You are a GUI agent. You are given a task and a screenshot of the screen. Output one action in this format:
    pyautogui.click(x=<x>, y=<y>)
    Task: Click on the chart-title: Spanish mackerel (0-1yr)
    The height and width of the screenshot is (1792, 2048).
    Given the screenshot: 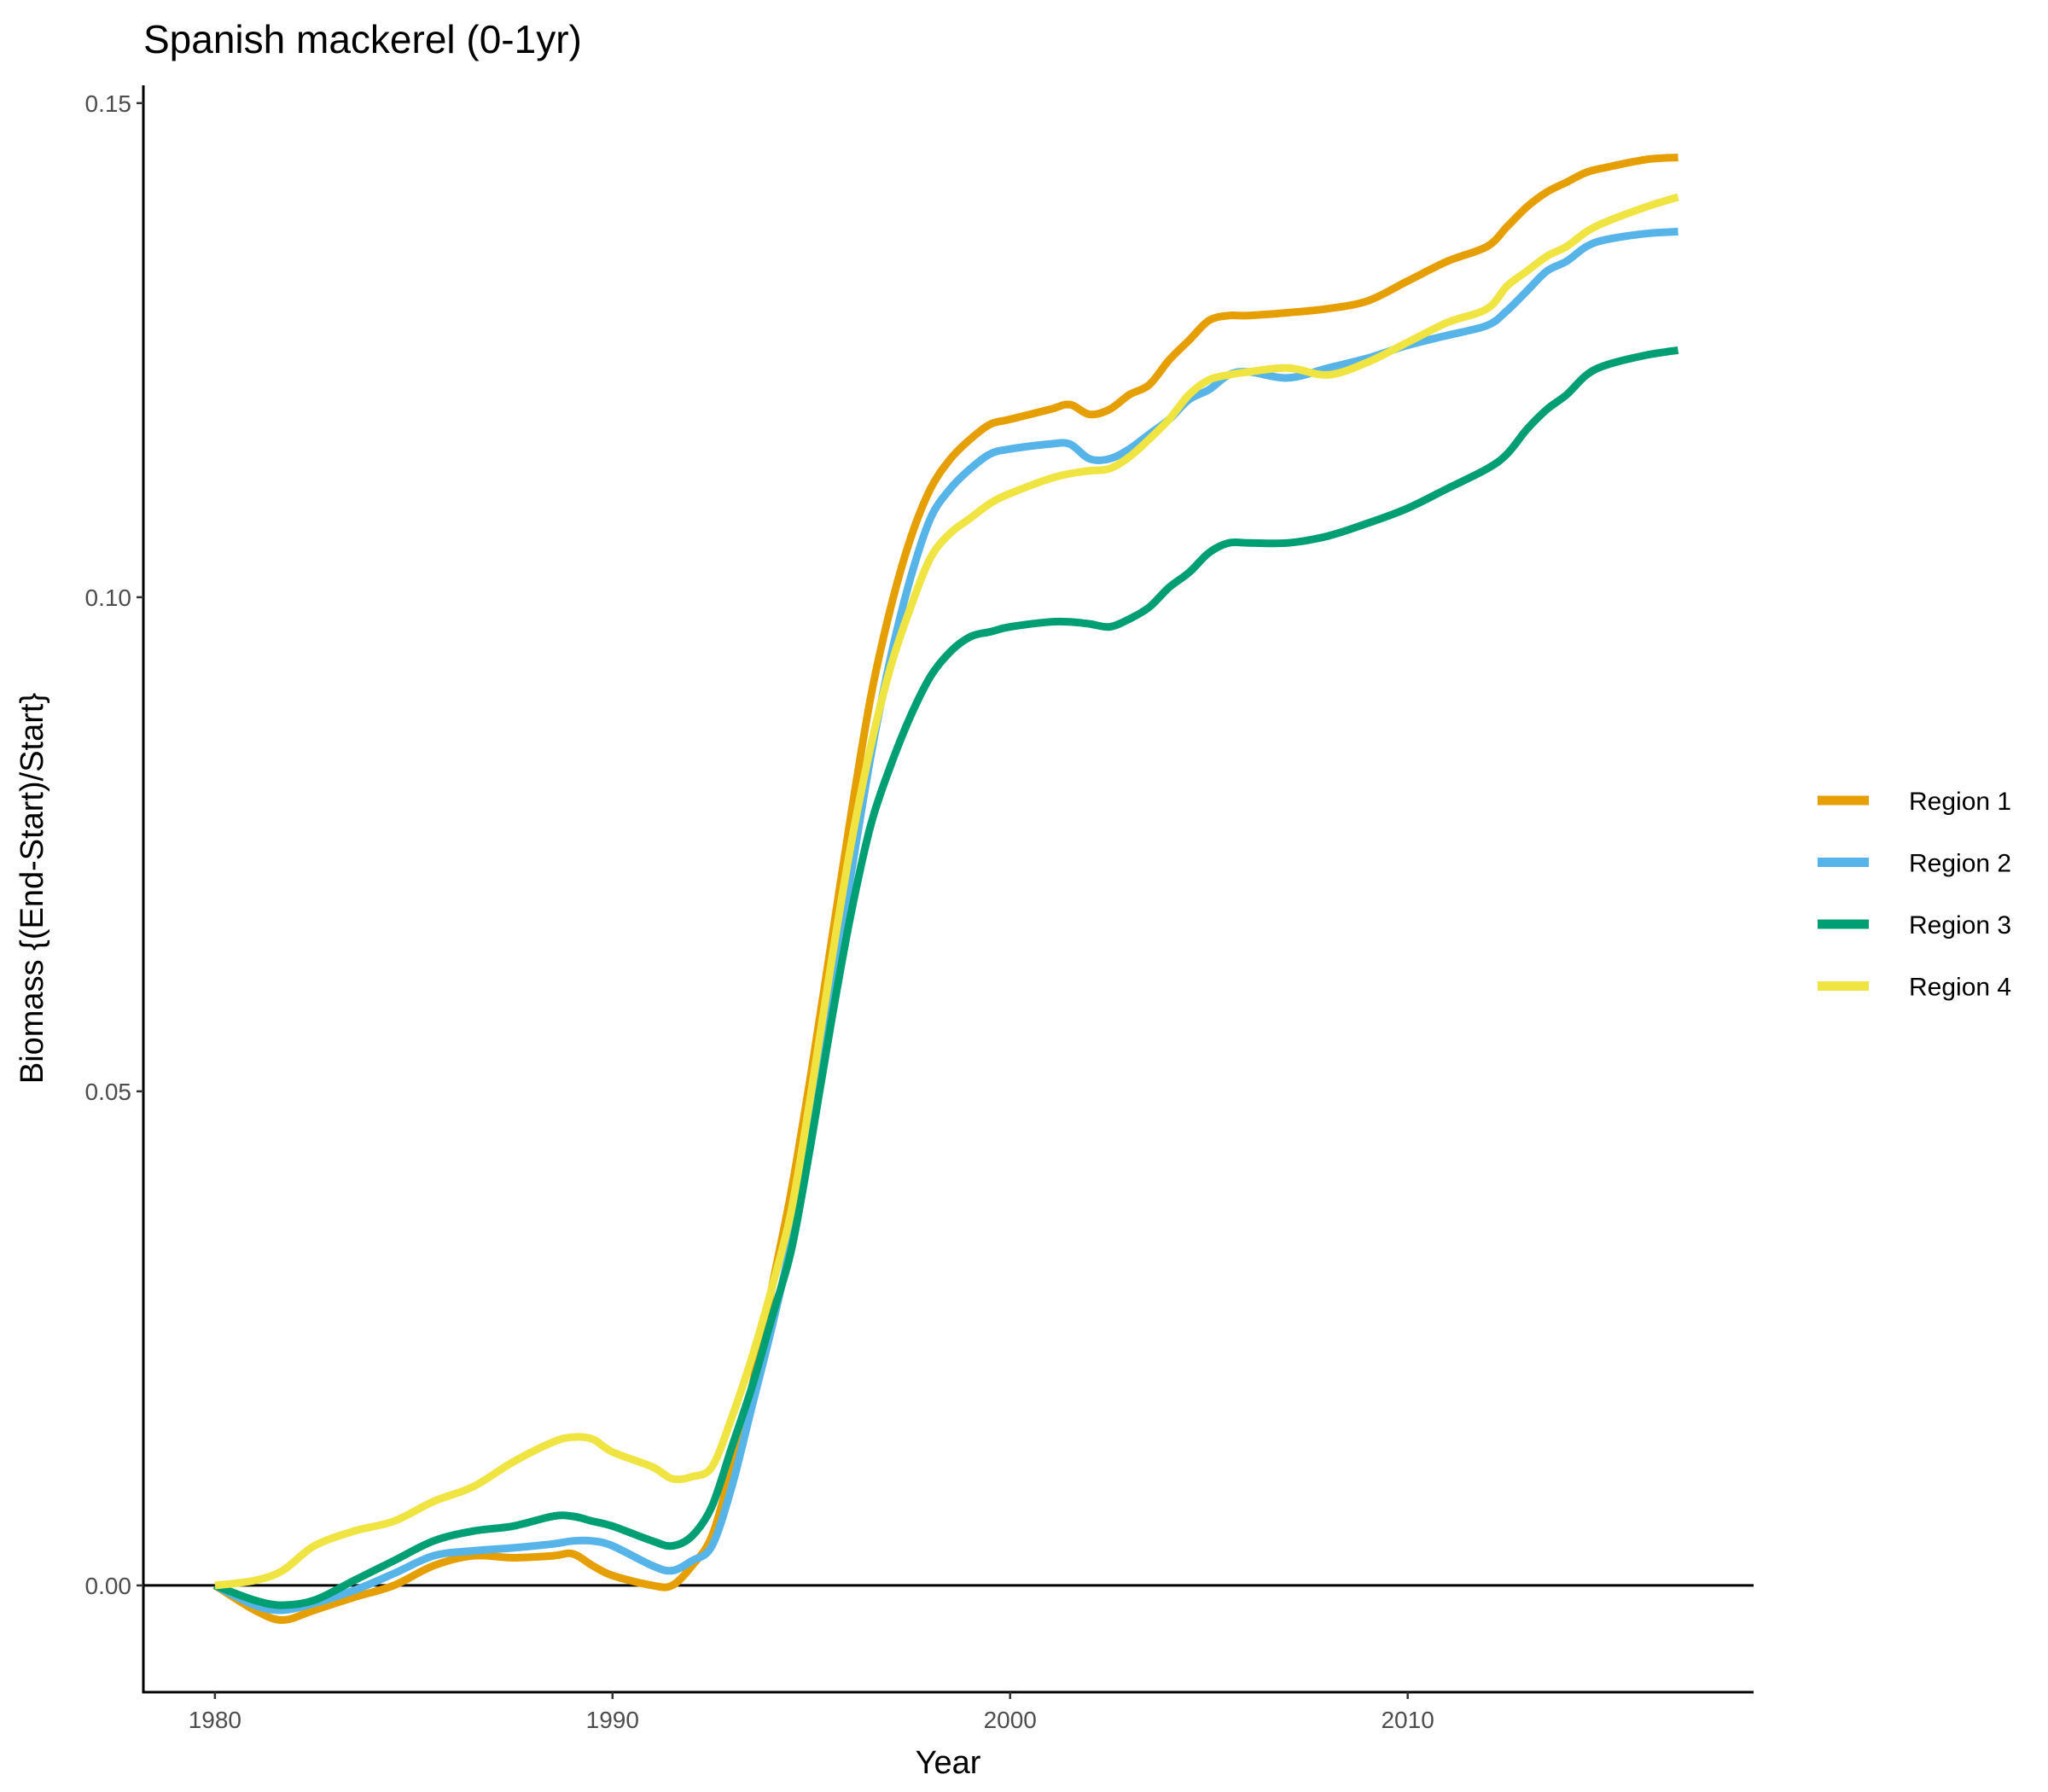 What is the action you would take?
    pyautogui.click(x=362, y=39)
    